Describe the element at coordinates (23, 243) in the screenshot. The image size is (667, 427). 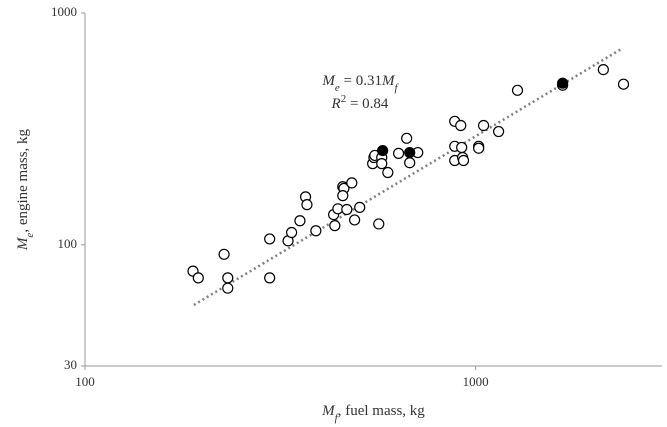
I see `y-axis-label-part: M` at that location.